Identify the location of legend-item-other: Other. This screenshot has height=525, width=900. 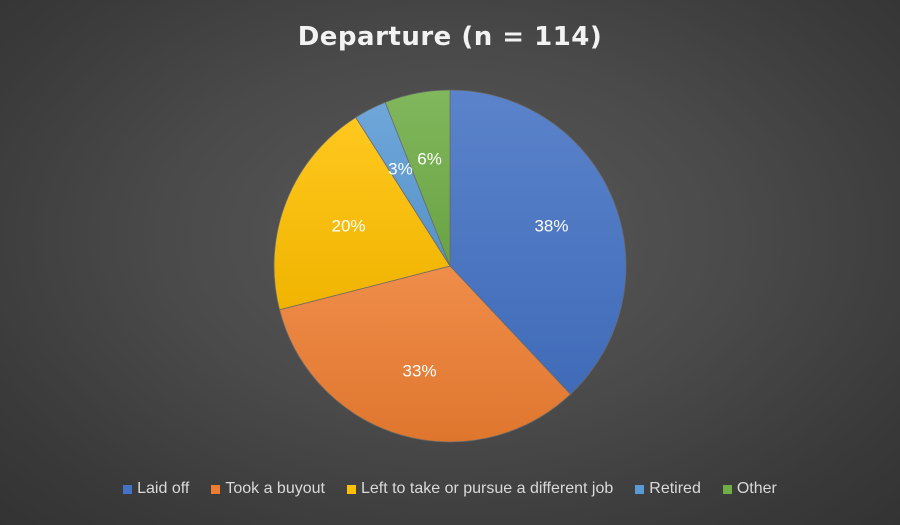
(749, 489).